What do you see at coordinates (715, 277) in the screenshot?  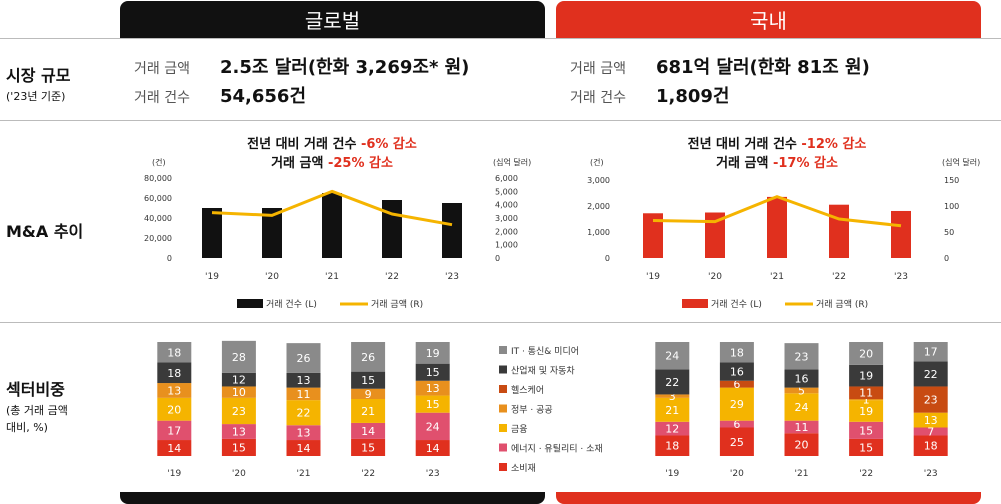 I see `domestic-trend-x-tick: '20` at bounding box center [715, 277].